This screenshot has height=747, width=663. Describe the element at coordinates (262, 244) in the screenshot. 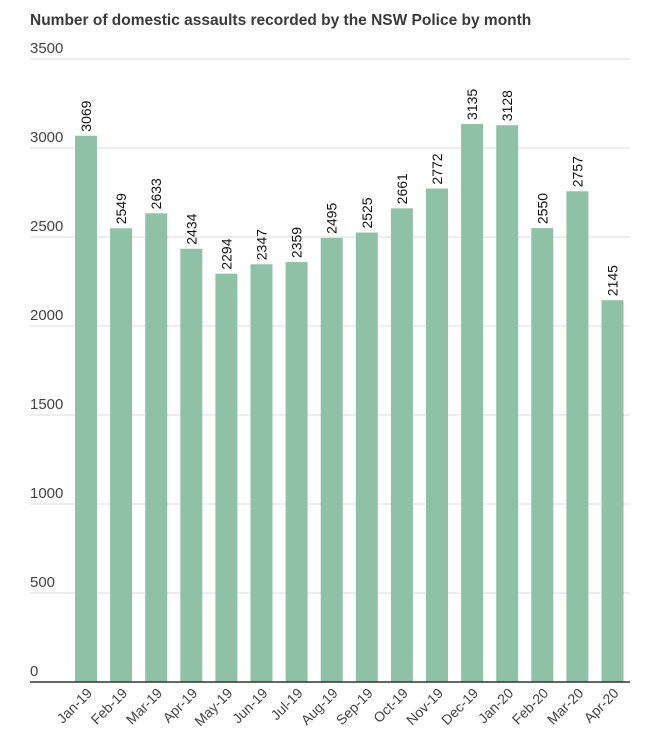

I see `data-label: 2347` at that location.